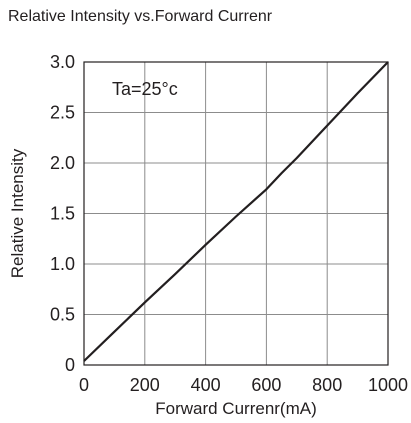 Image resolution: width=411 pixels, height=423 pixels. I want to click on temperature-annotation: Ta=25°c, so click(145, 89).